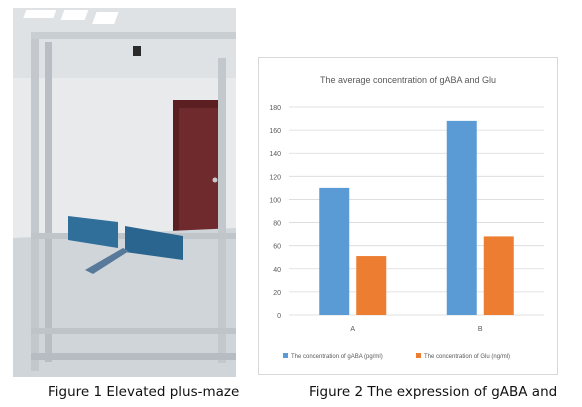  I want to click on y-tick-label: 60, so click(277, 247).